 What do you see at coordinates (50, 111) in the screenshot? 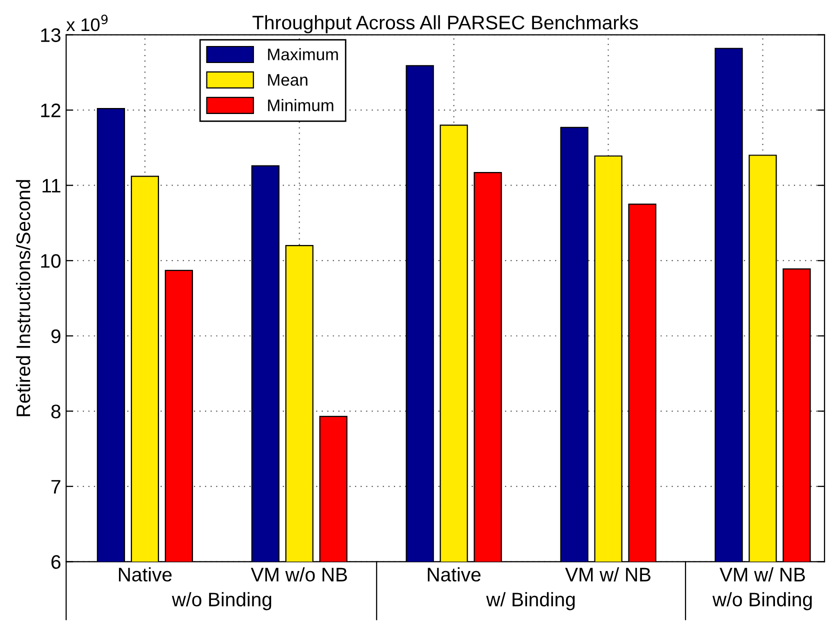
I see `y-tick-label: 12` at bounding box center [50, 111].